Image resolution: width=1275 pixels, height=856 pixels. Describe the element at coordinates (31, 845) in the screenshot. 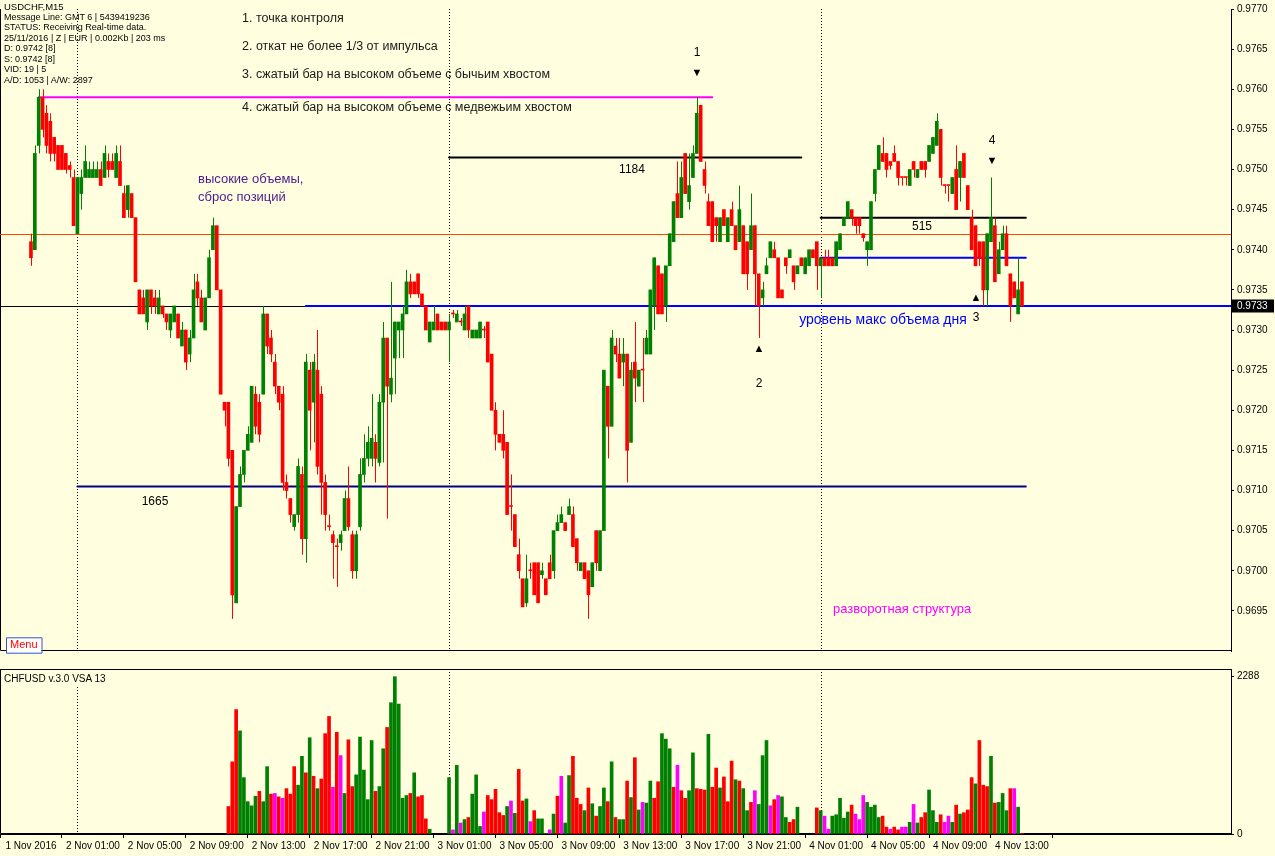

I see `x-tick-label: 1 Nov 2016` at that location.